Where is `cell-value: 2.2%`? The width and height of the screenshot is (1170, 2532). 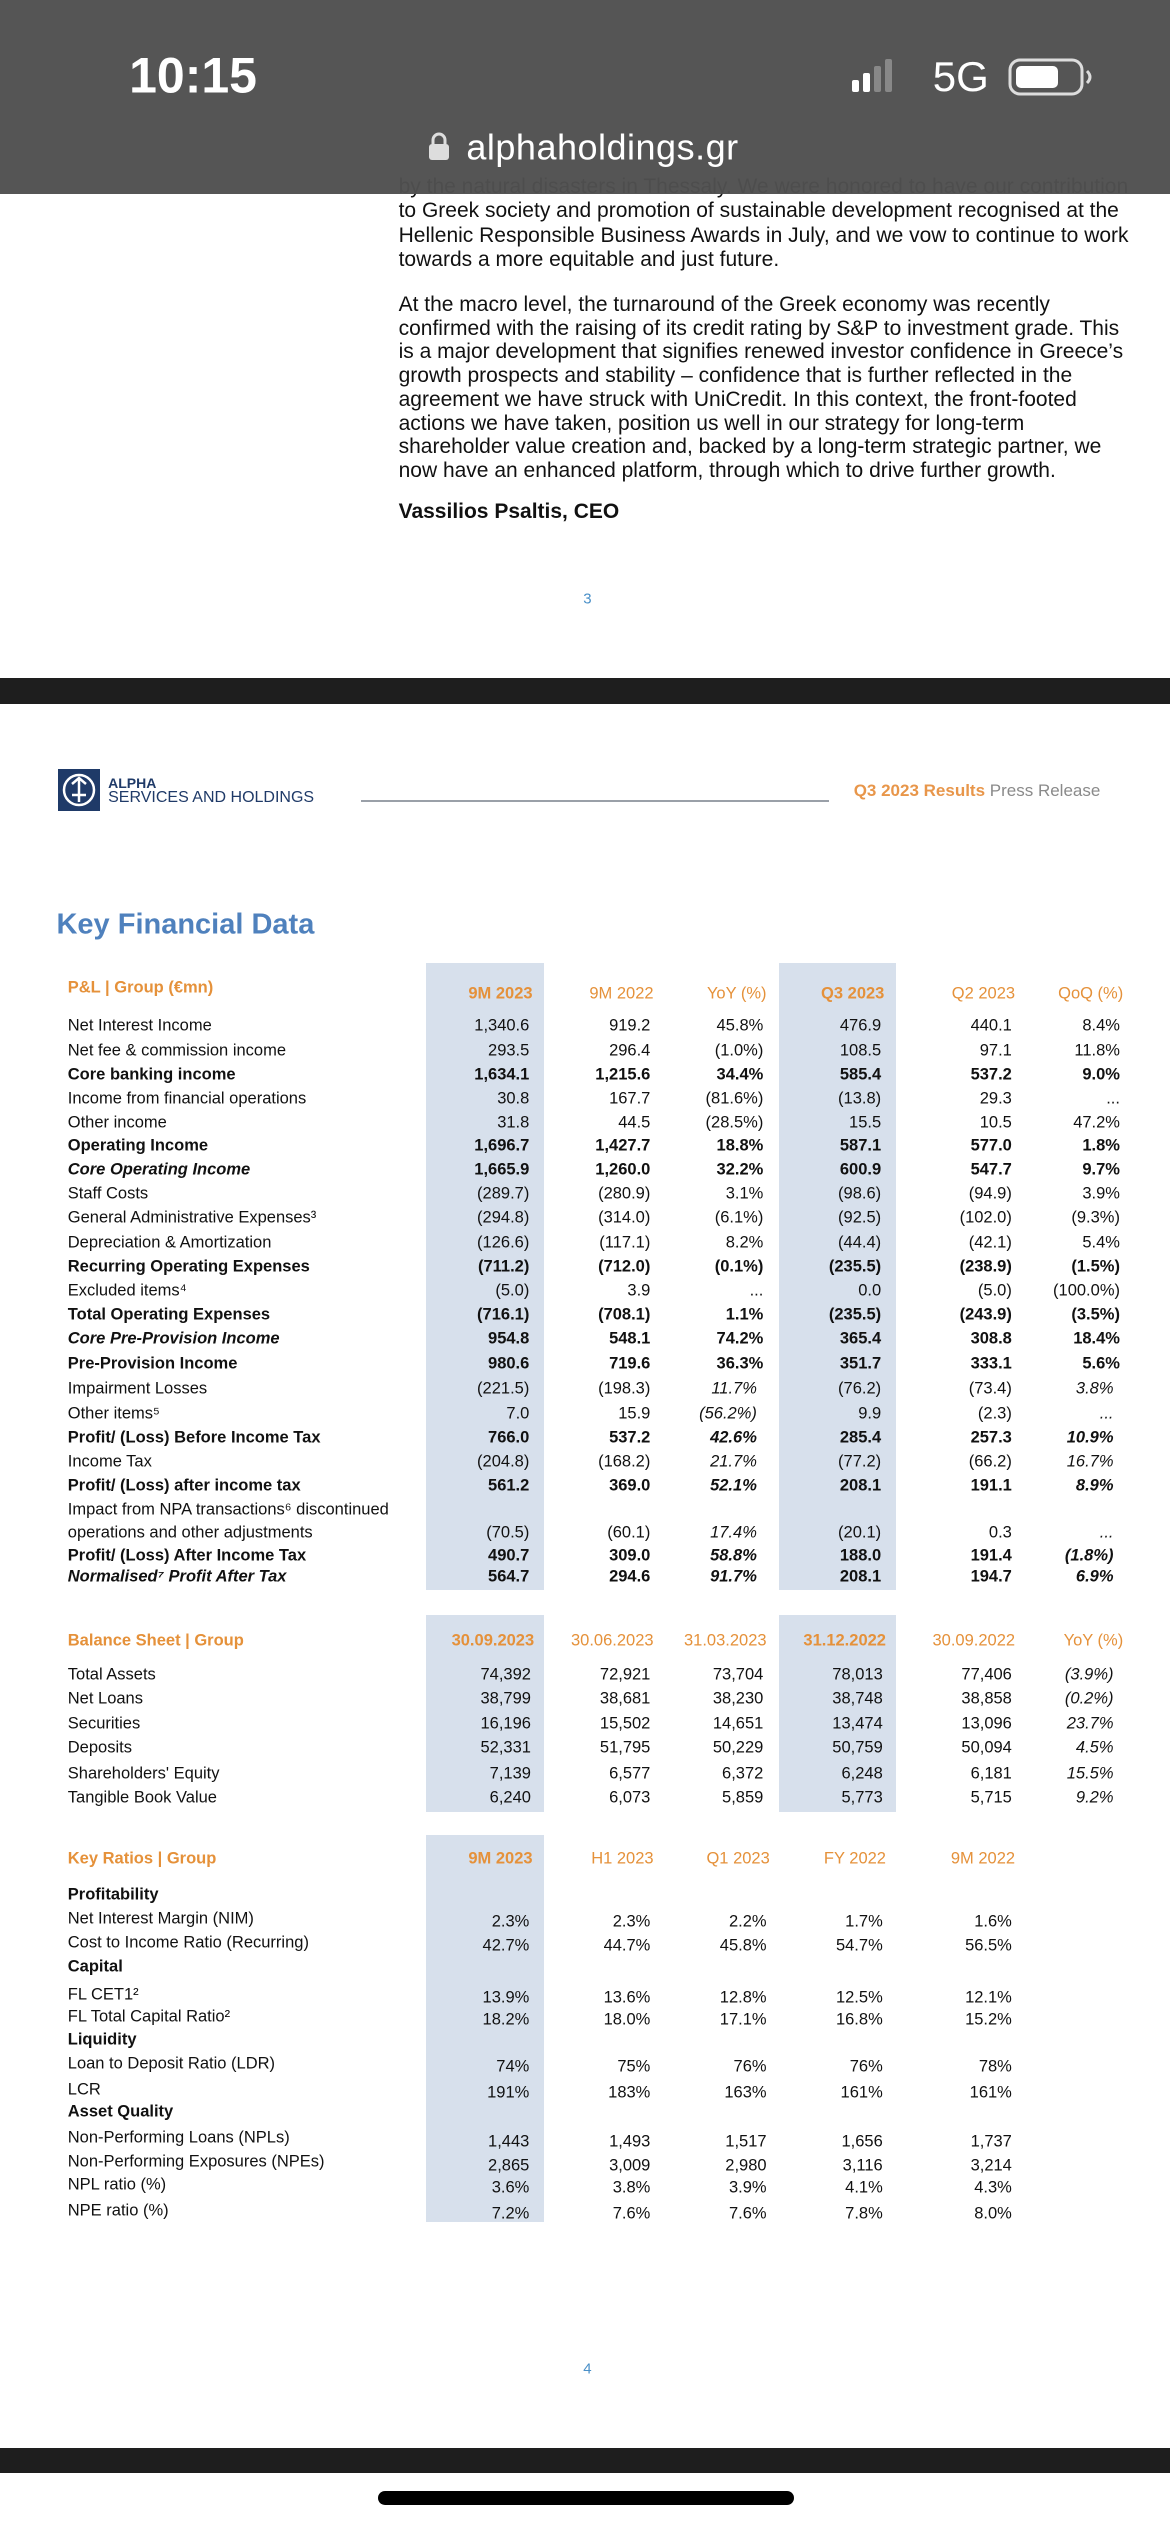
cell-value: 2.2% is located at coordinates (747, 1921).